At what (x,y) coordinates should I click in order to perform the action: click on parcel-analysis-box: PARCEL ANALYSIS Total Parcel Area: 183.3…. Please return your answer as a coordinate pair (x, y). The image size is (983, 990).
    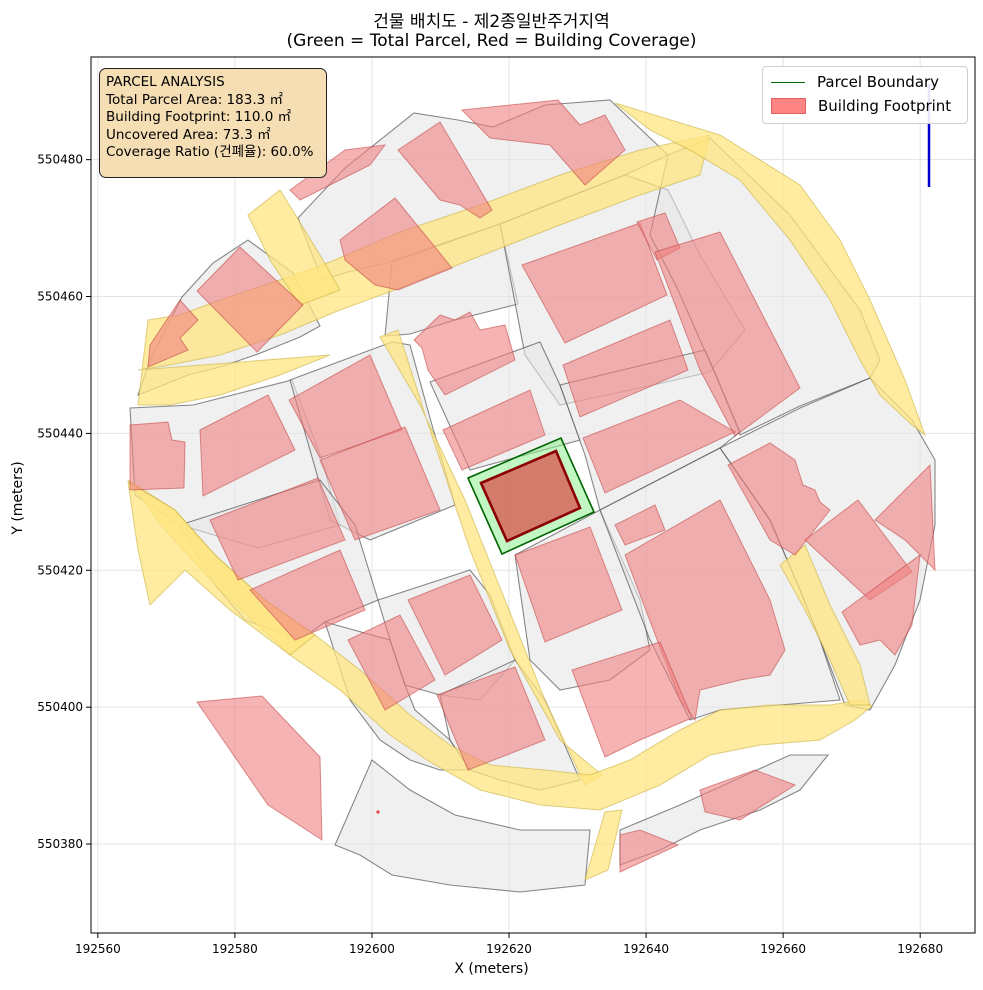
    Looking at the image, I should click on (213, 123).